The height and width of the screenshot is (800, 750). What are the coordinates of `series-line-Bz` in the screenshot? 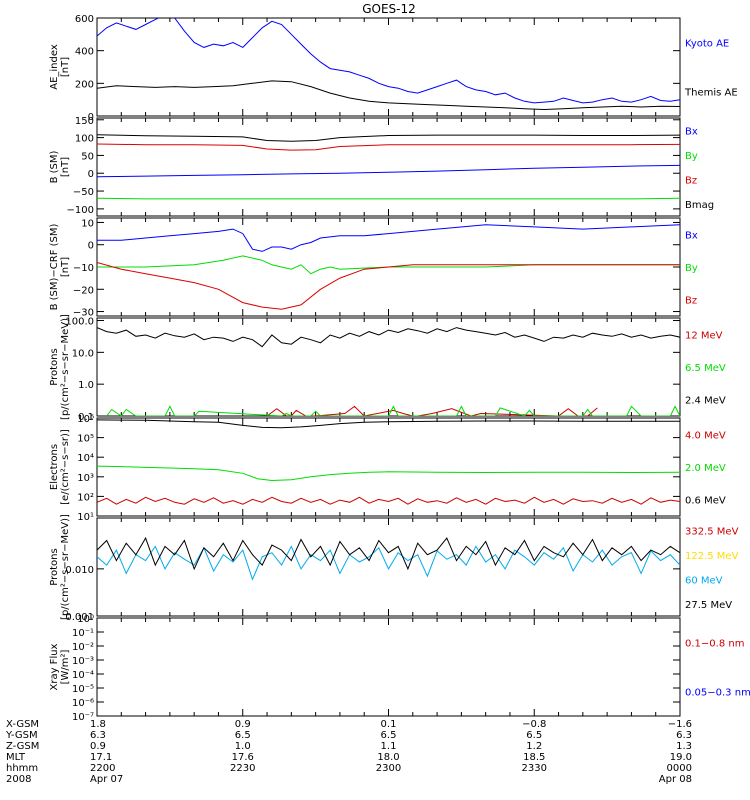 It's located at (388, 286).